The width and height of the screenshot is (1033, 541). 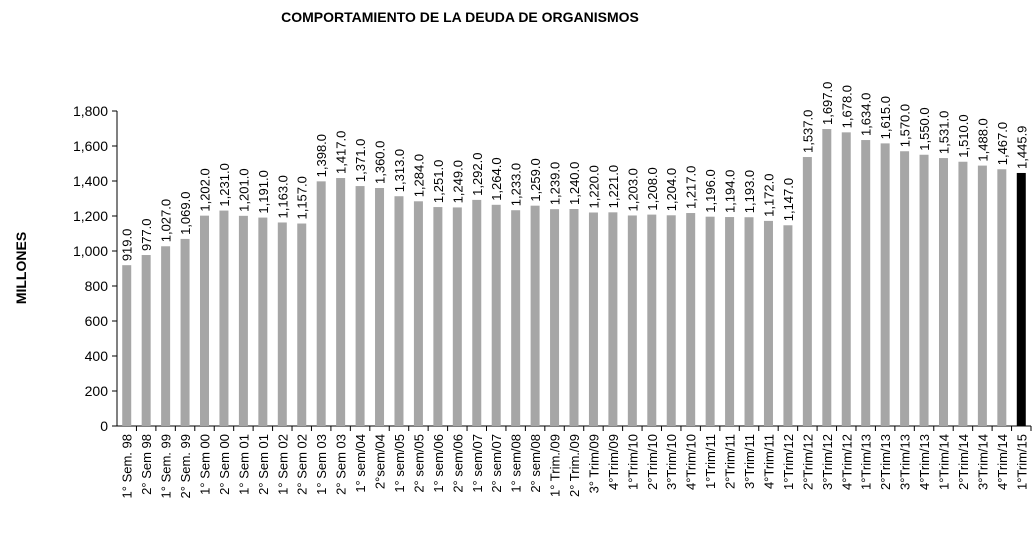 I want to click on x-tick-label: 4°Trim/13, so click(x=924, y=462).